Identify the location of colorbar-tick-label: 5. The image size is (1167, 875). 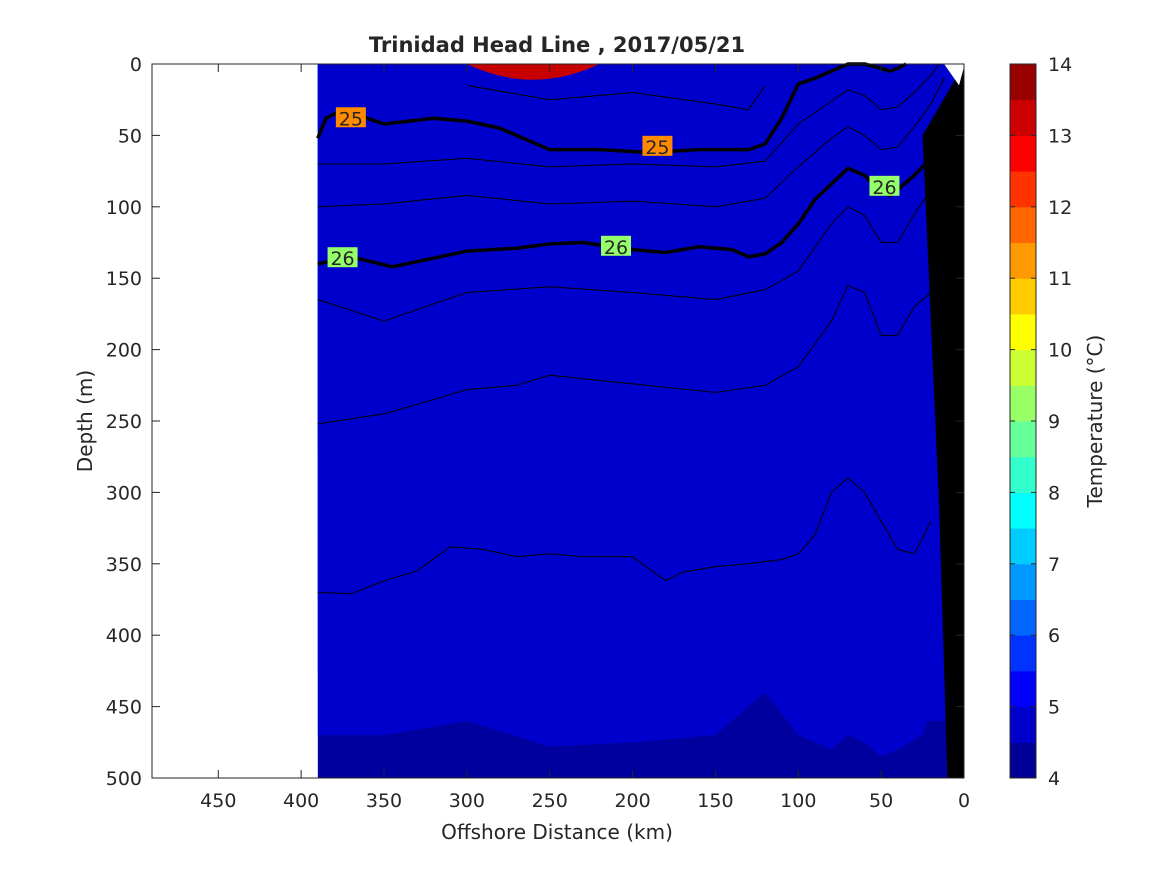
(1054, 708).